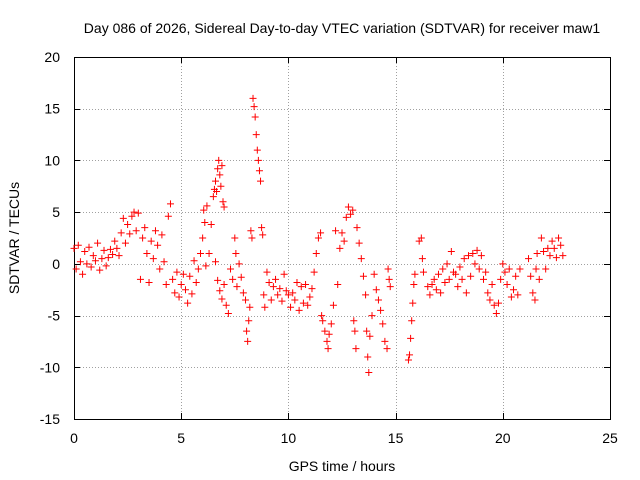 The width and height of the screenshot is (640, 480). I want to click on x-tick-label: 15, so click(396, 438).